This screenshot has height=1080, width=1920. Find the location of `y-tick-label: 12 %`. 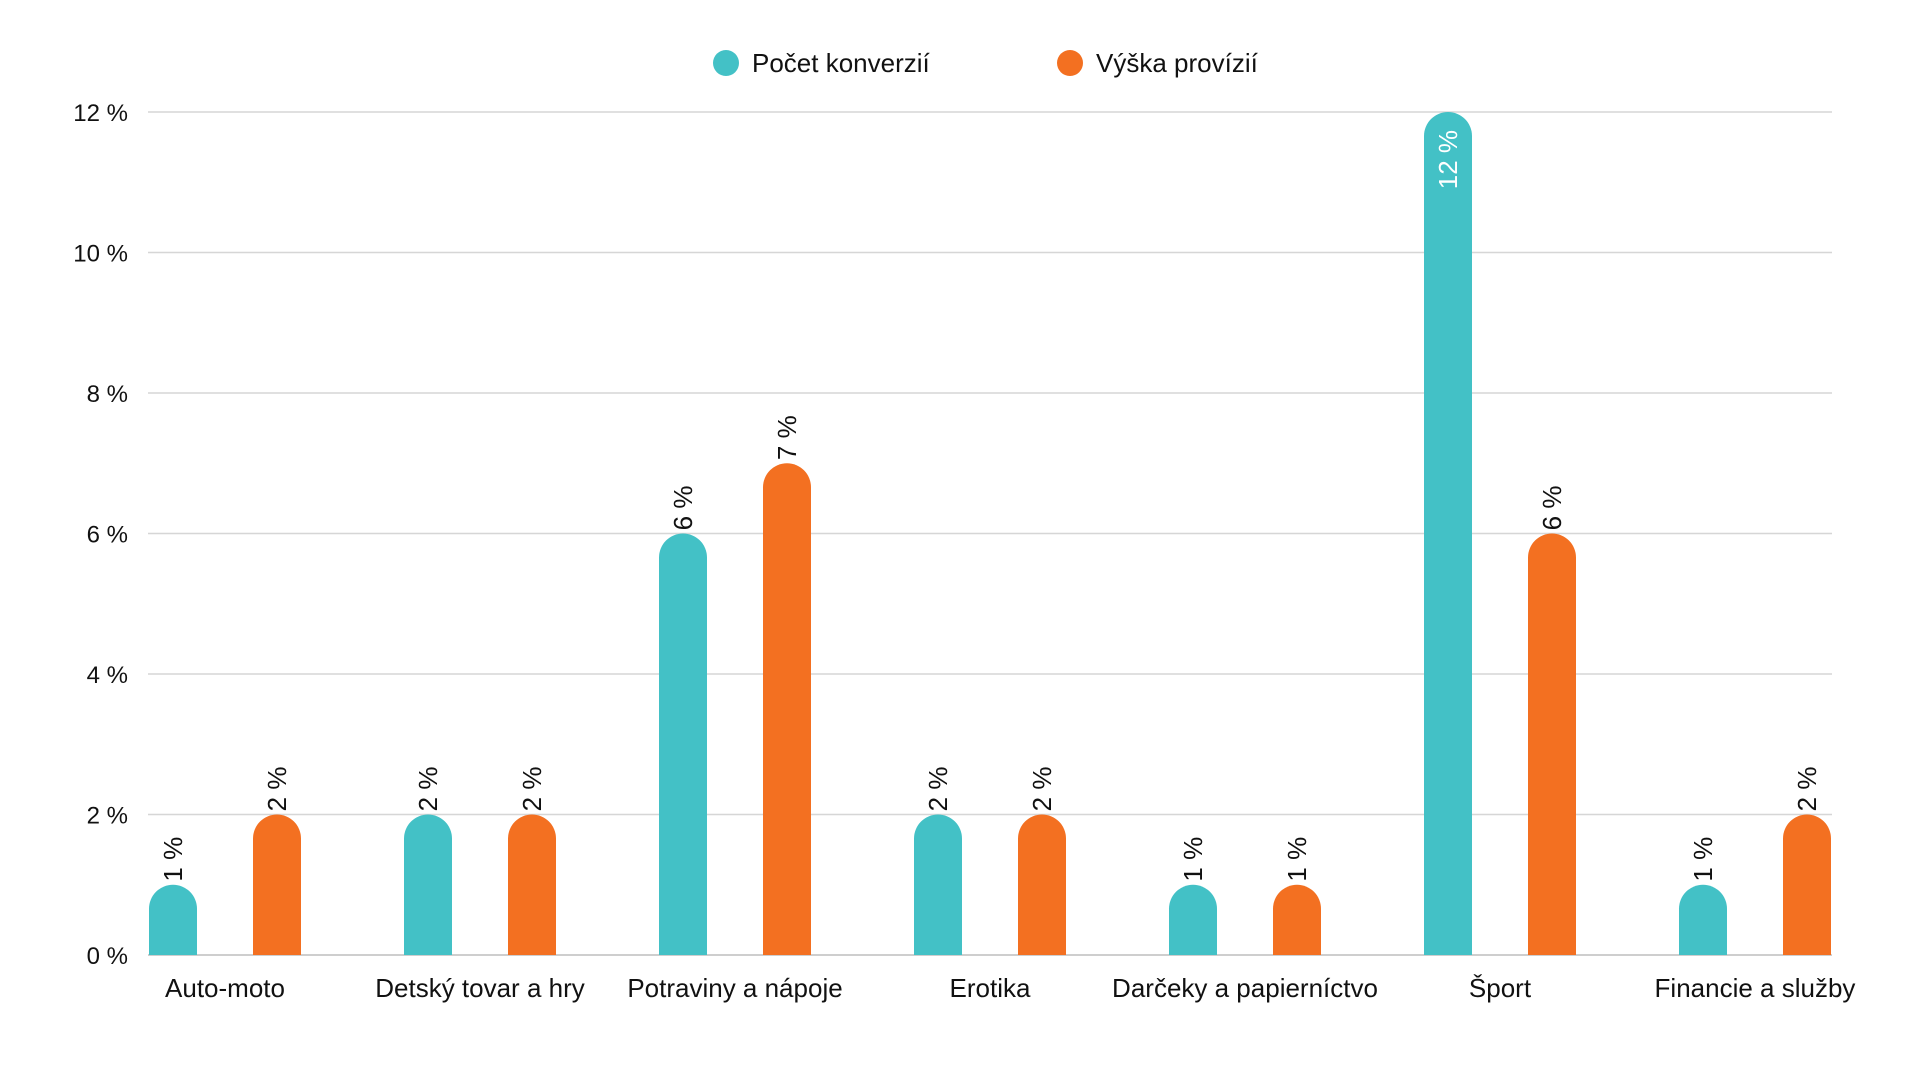

y-tick-label: 12 % is located at coordinates (100, 113).